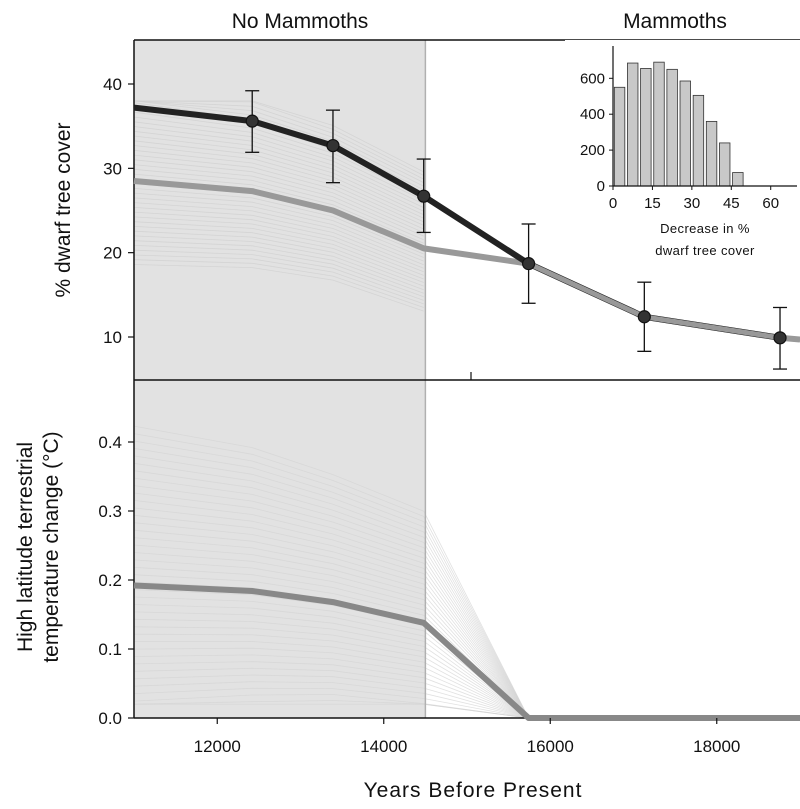 This screenshot has height=809, width=800. Describe the element at coordinates (550, 746) in the screenshot. I see `x-tick-label: 16000` at that location.